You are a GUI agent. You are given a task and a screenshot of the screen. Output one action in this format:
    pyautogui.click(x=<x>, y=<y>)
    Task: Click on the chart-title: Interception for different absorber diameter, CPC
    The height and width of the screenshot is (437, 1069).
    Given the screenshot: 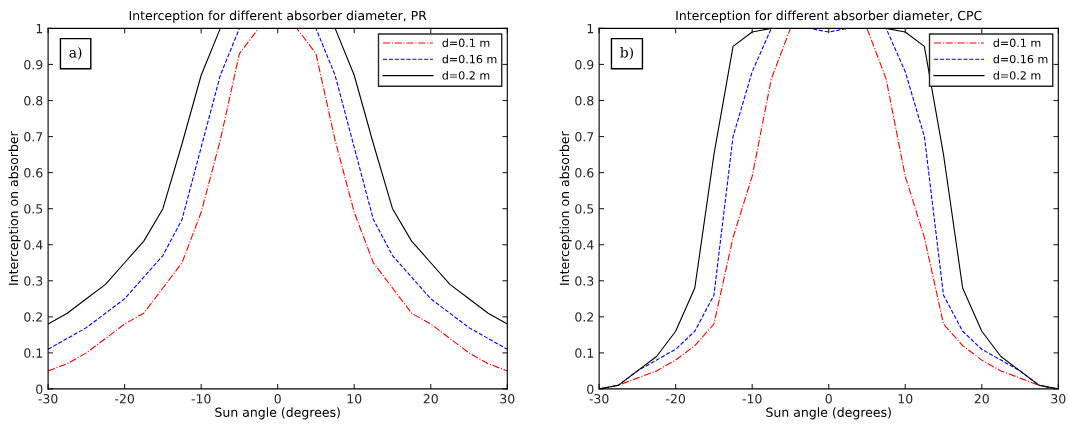 What is the action you would take?
    pyautogui.click(x=829, y=16)
    